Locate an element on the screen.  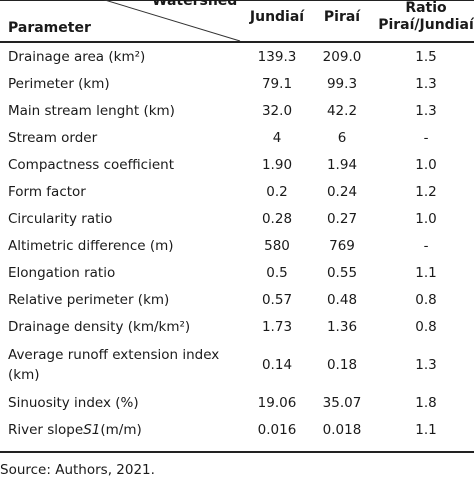
jundiai-cell: 0.28 is located at coordinates (277, 218).